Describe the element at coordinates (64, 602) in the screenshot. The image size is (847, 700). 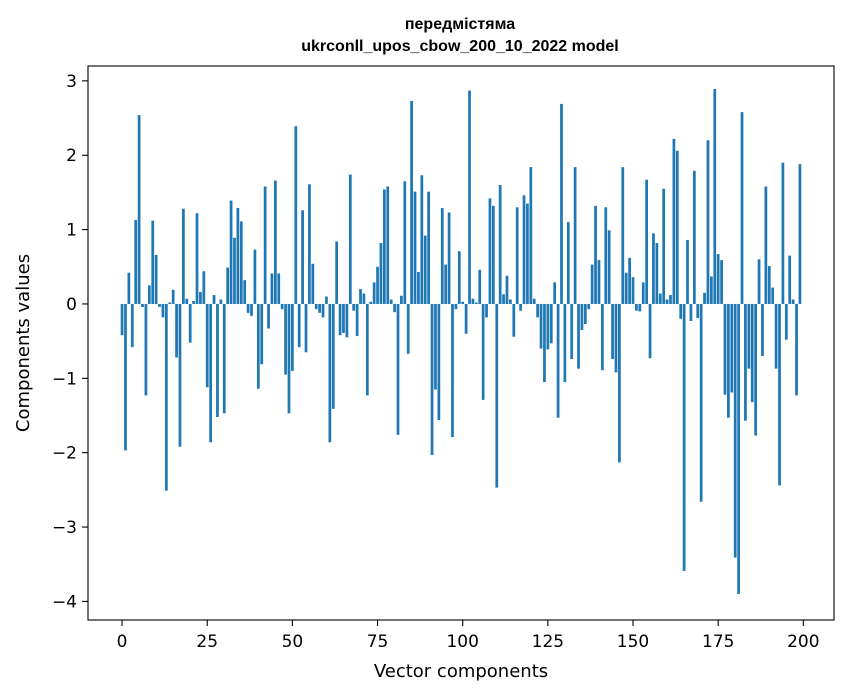
I see `y-tick-label: −4` at that location.